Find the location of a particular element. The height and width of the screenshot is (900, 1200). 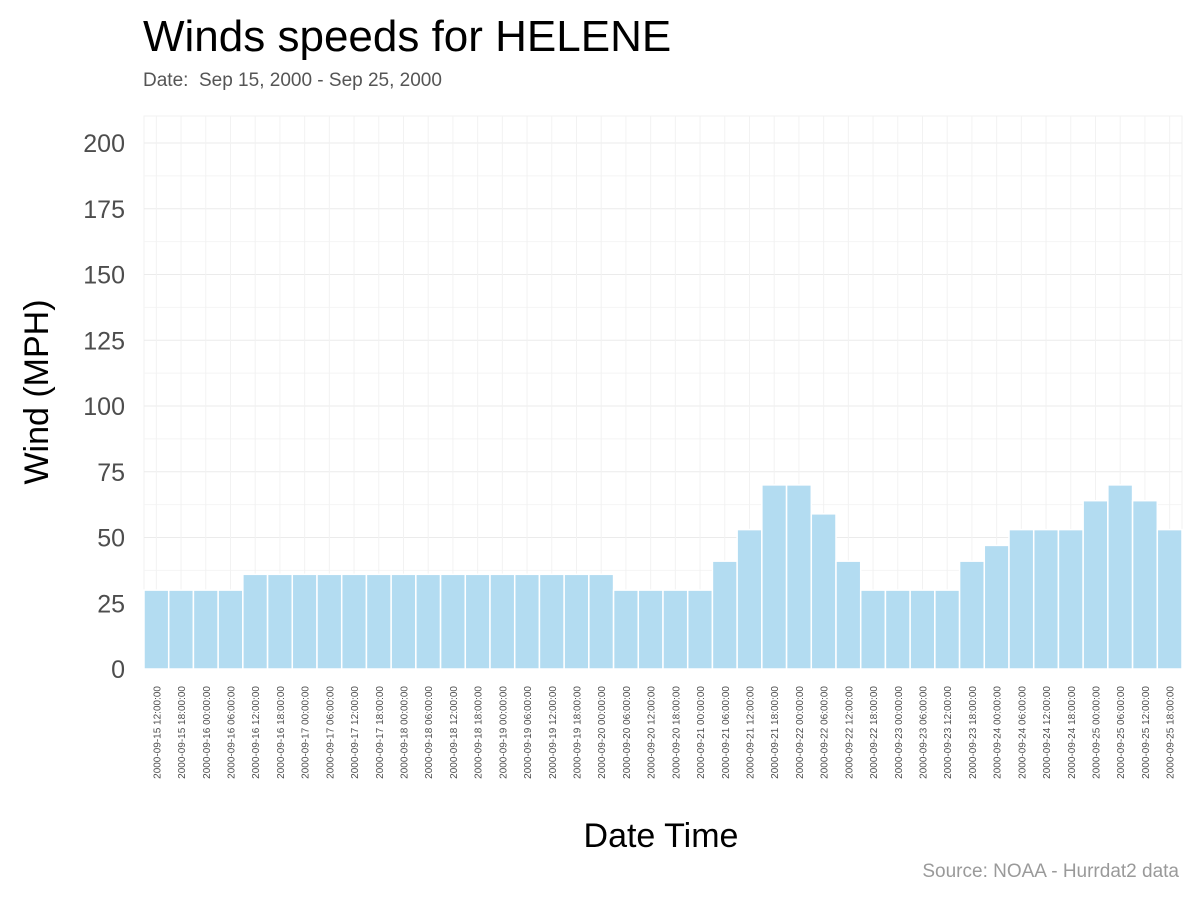

x-tick-label: 2000-09-23 18:00:00 is located at coordinates (973, 732).